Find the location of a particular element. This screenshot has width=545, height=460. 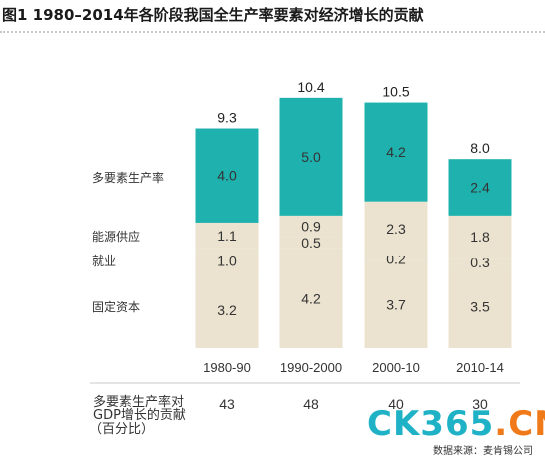

x-tick-label: 1990-2000 is located at coordinates (311, 367).